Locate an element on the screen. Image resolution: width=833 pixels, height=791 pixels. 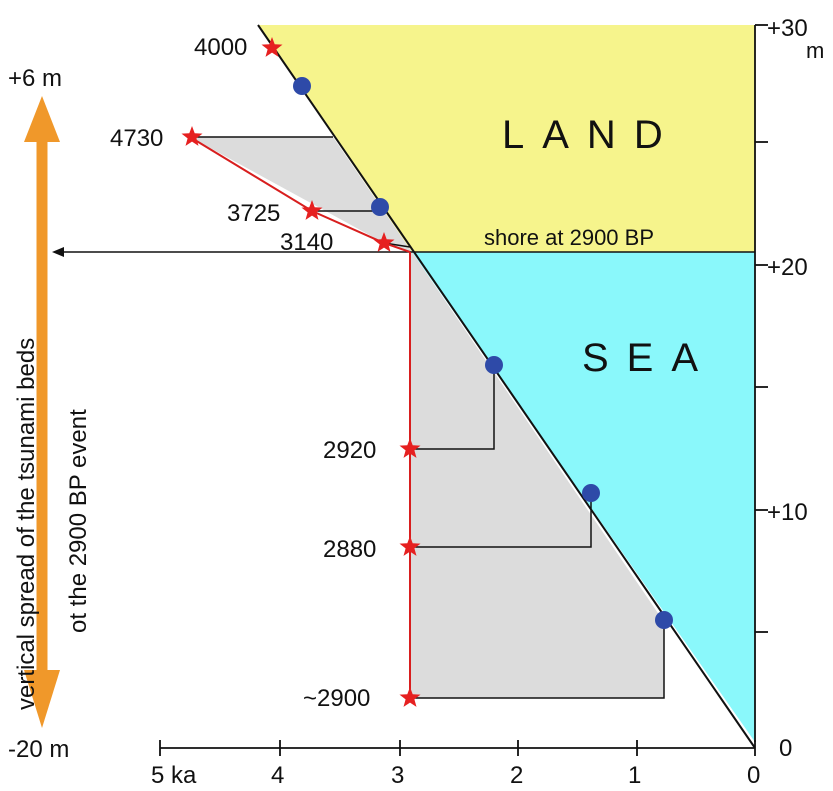
bottom-axis-unit: ka is located at coordinates (184, 775).